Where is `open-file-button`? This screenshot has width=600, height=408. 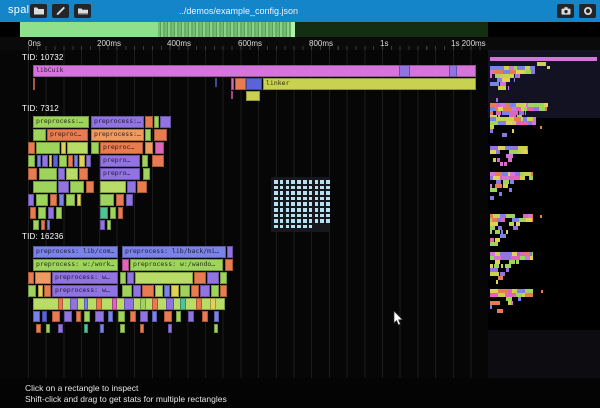 open-file-button is located at coordinates (38, 11).